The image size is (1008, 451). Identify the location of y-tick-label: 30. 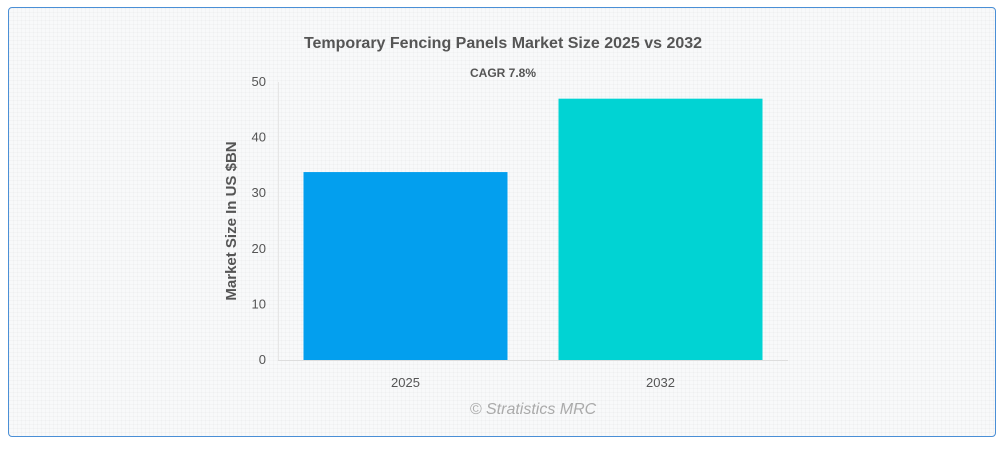
(259, 192).